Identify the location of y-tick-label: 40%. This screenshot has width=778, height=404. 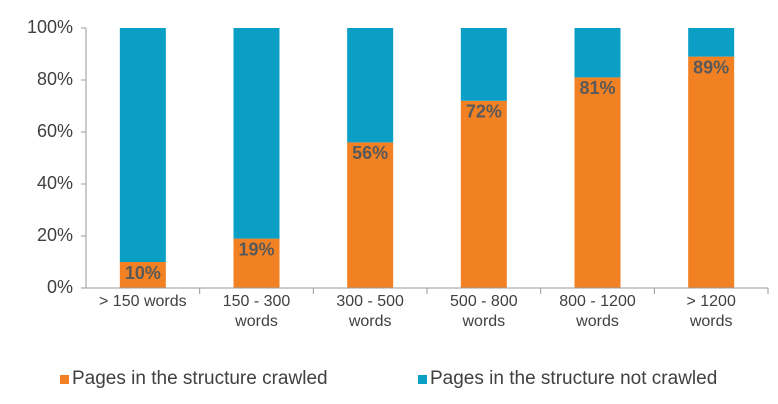
(55, 183).